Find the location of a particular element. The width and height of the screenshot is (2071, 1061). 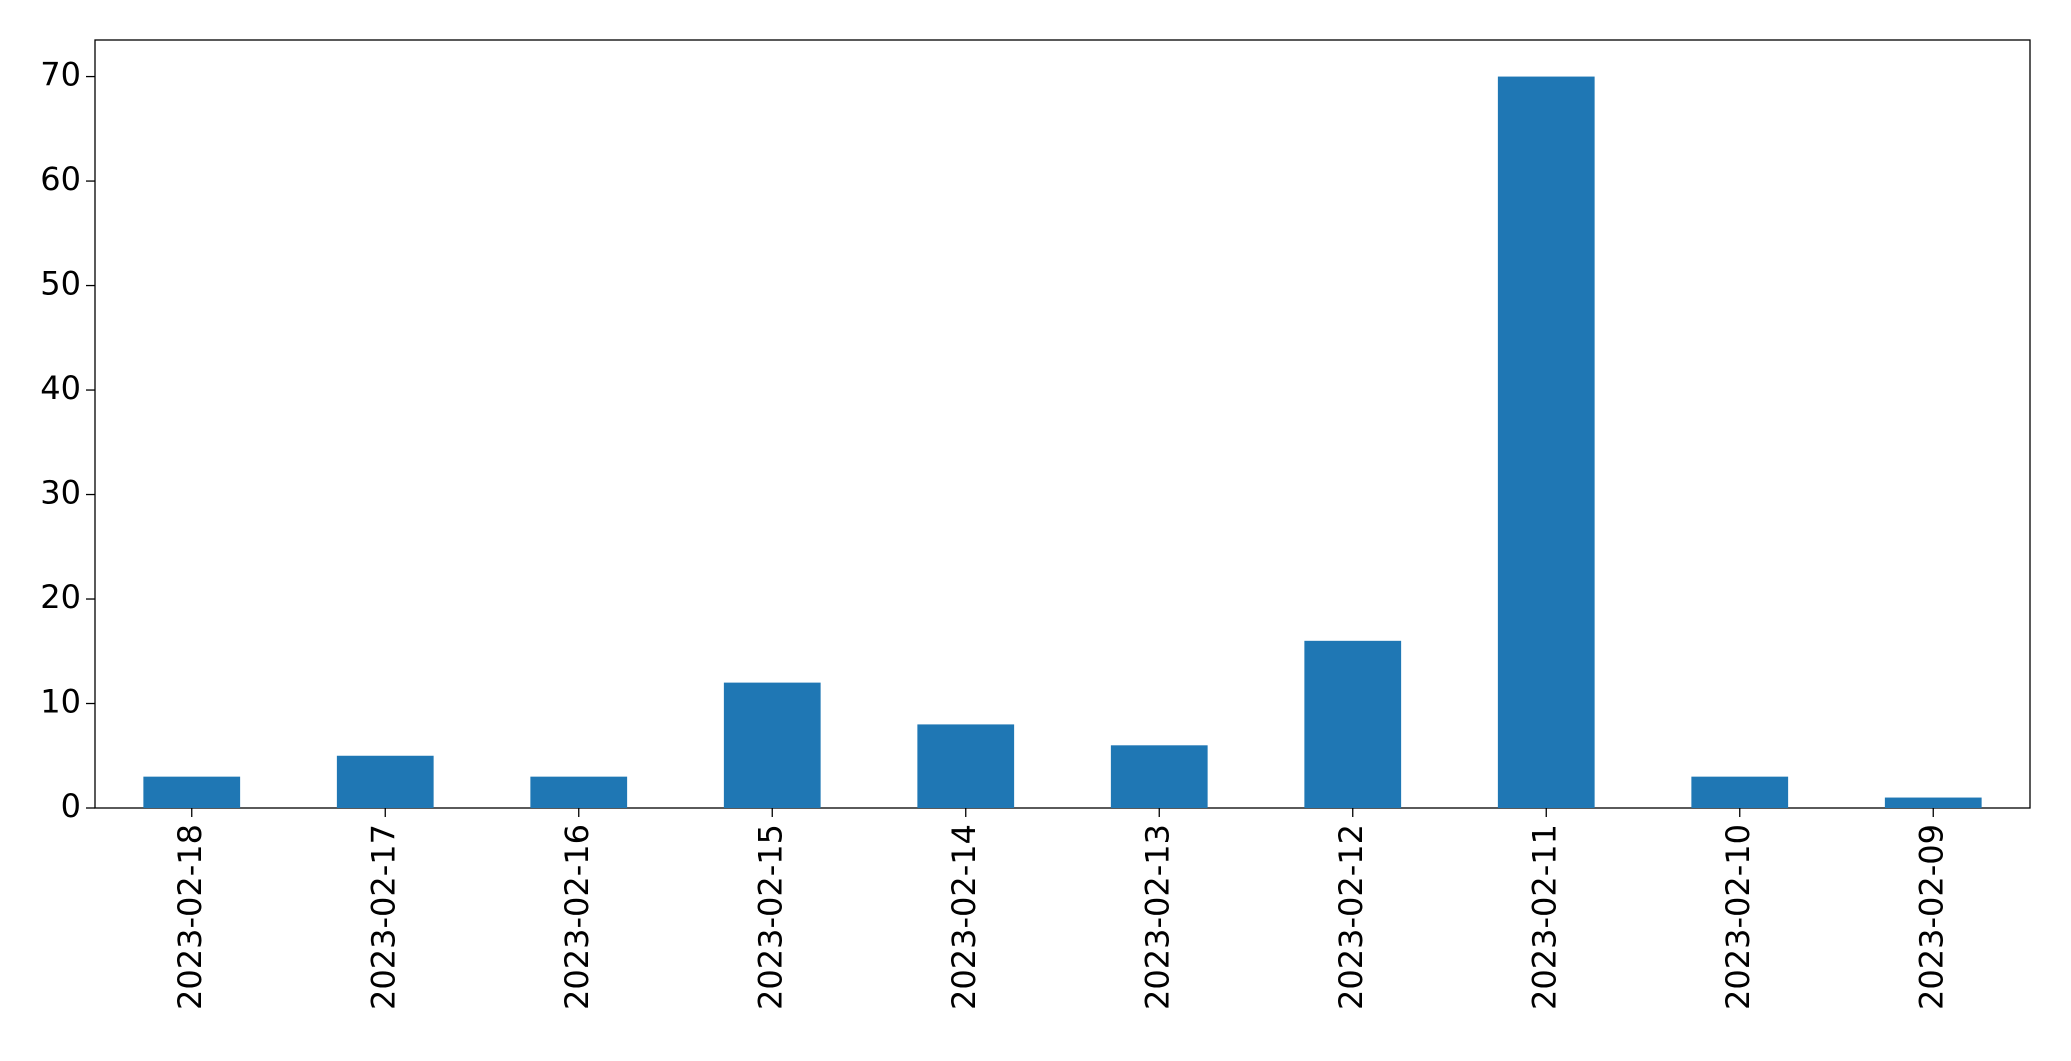

x-tick-label: 2023-02-10 is located at coordinates (1738, 917).